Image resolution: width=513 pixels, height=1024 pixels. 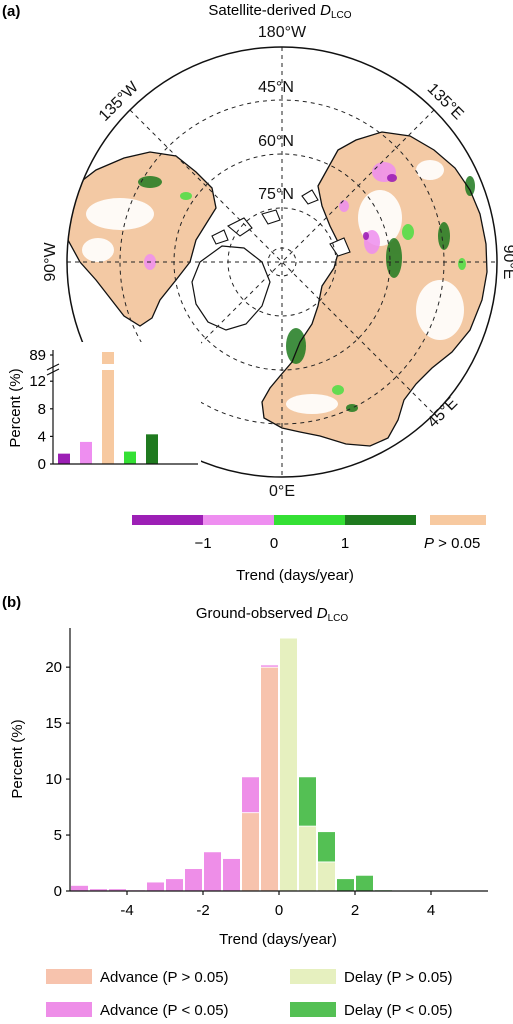 I want to click on legend-swatch-advance-nonsig, so click(x=69, y=976).